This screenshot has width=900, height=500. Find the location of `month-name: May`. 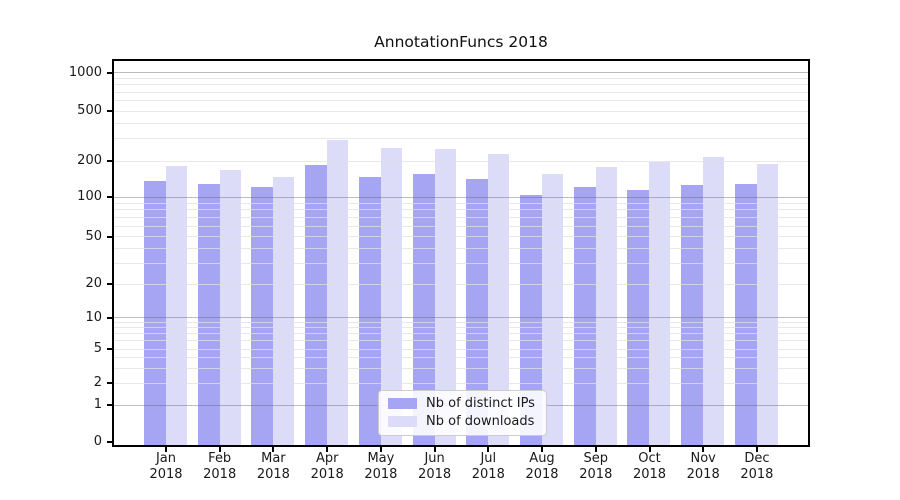

month-name: May is located at coordinates (381, 458).